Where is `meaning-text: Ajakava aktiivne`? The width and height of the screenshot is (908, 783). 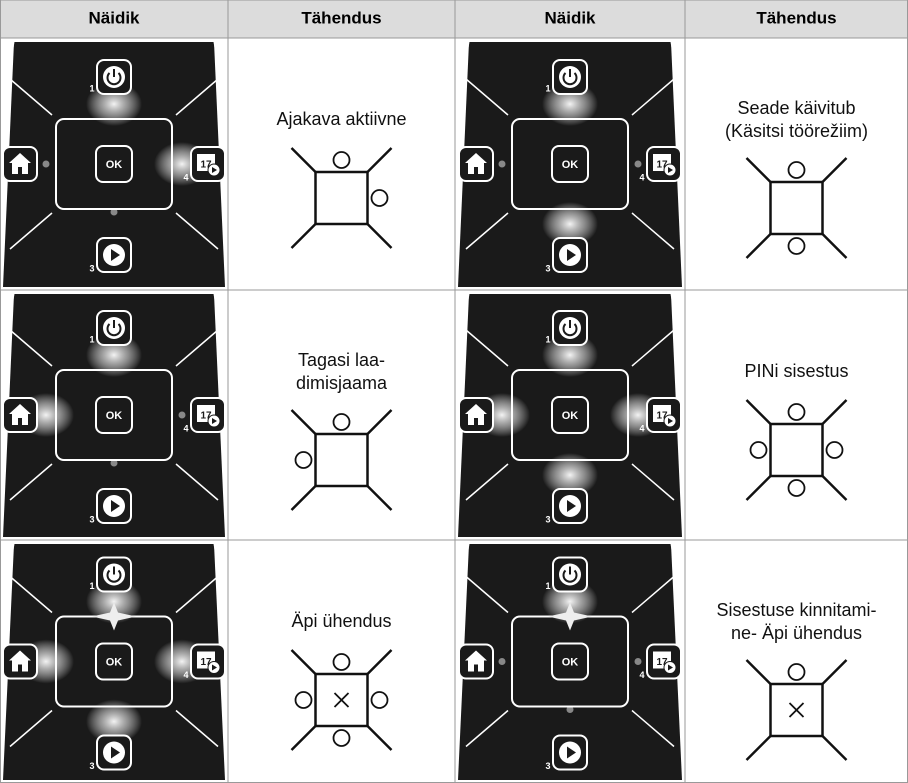
meaning-text: Ajakava aktiivne is located at coordinates (341, 119).